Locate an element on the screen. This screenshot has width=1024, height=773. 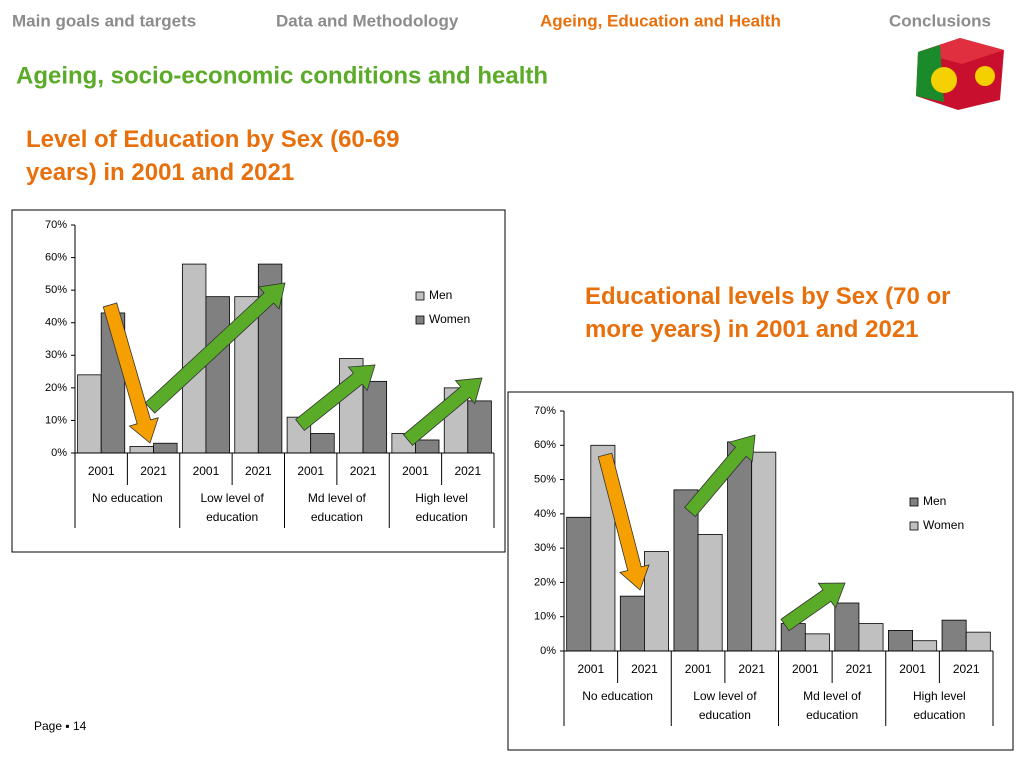
nav-item: Ageing, Education and Health is located at coordinates (660, 20).